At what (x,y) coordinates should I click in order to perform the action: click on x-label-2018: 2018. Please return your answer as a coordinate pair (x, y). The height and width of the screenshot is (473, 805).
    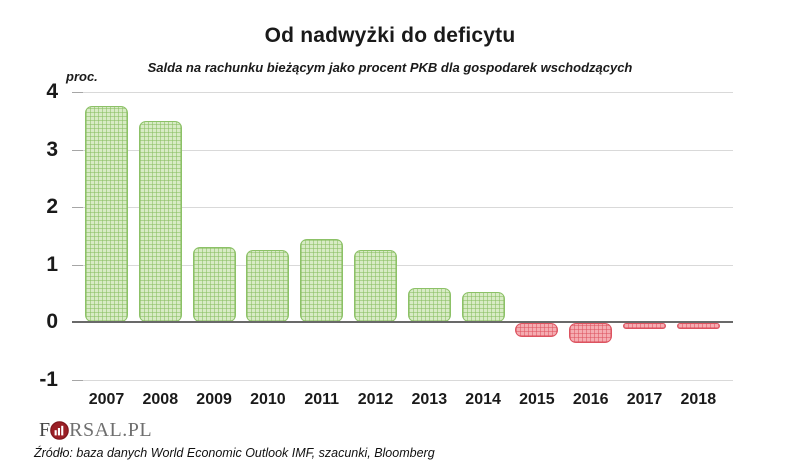
    Looking at the image, I should click on (698, 399).